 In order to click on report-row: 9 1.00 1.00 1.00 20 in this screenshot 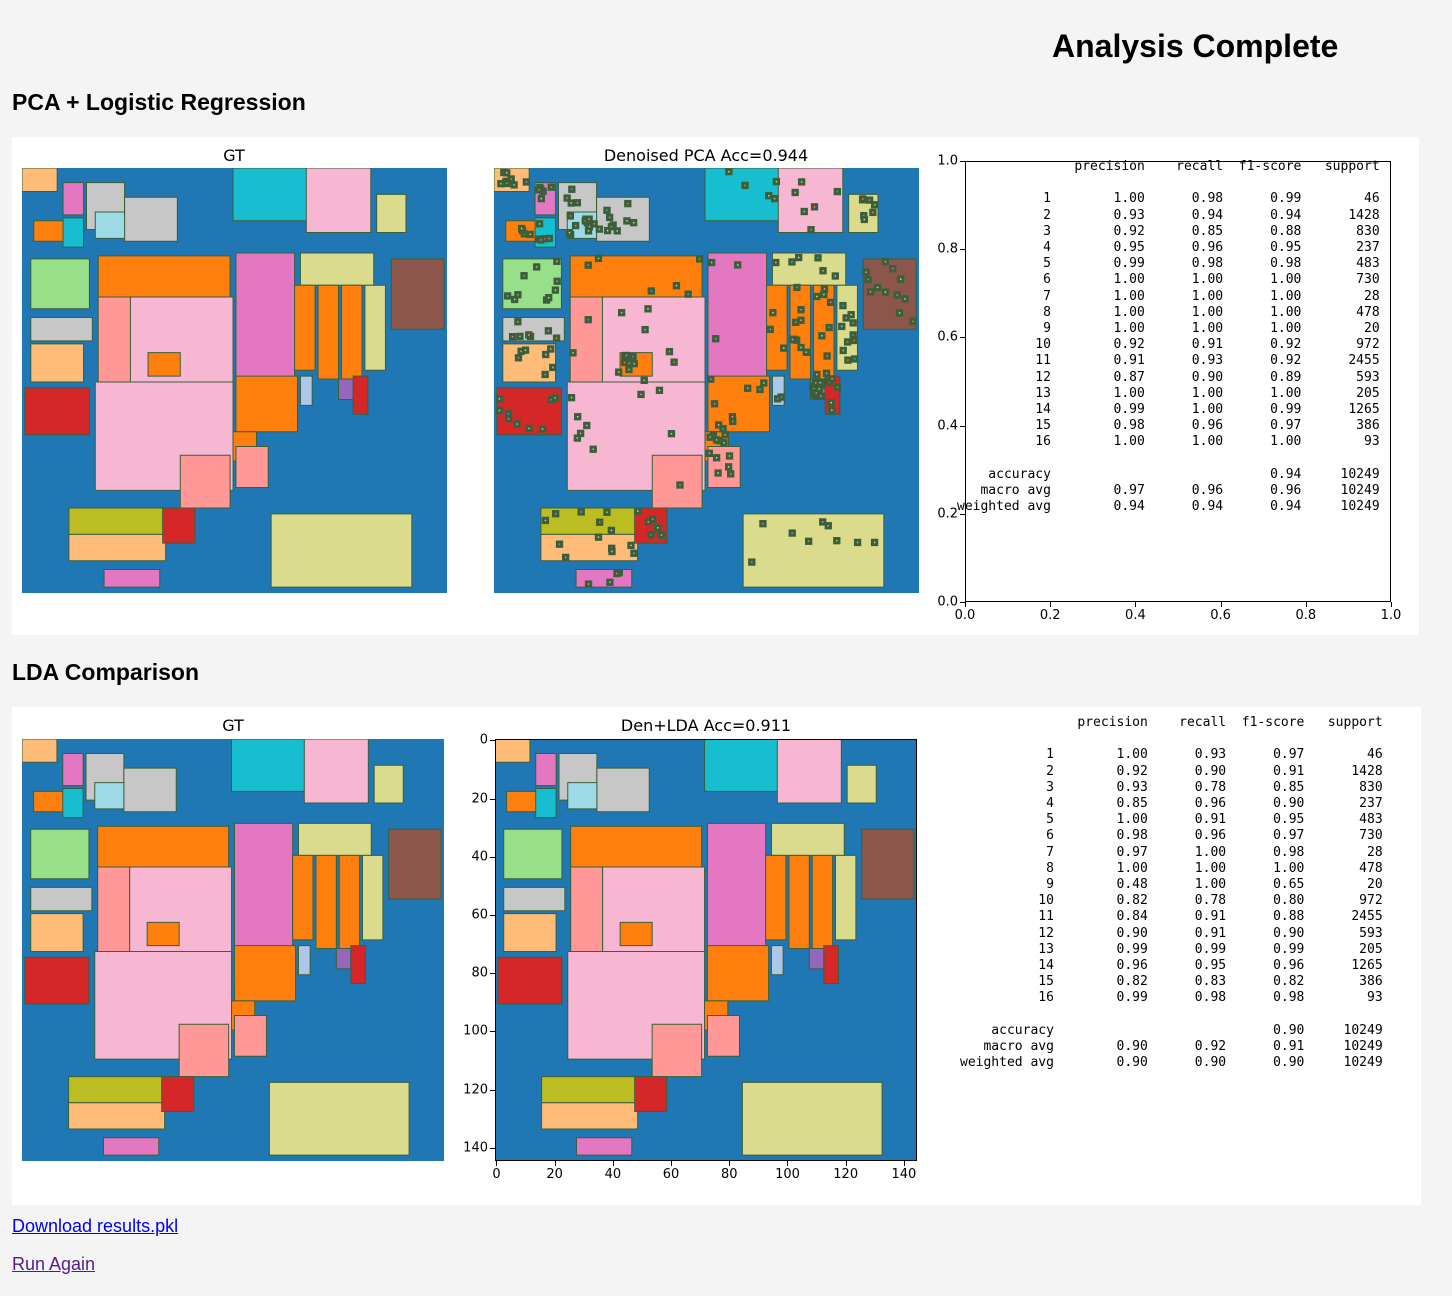, I will do `click(1168, 329)`.